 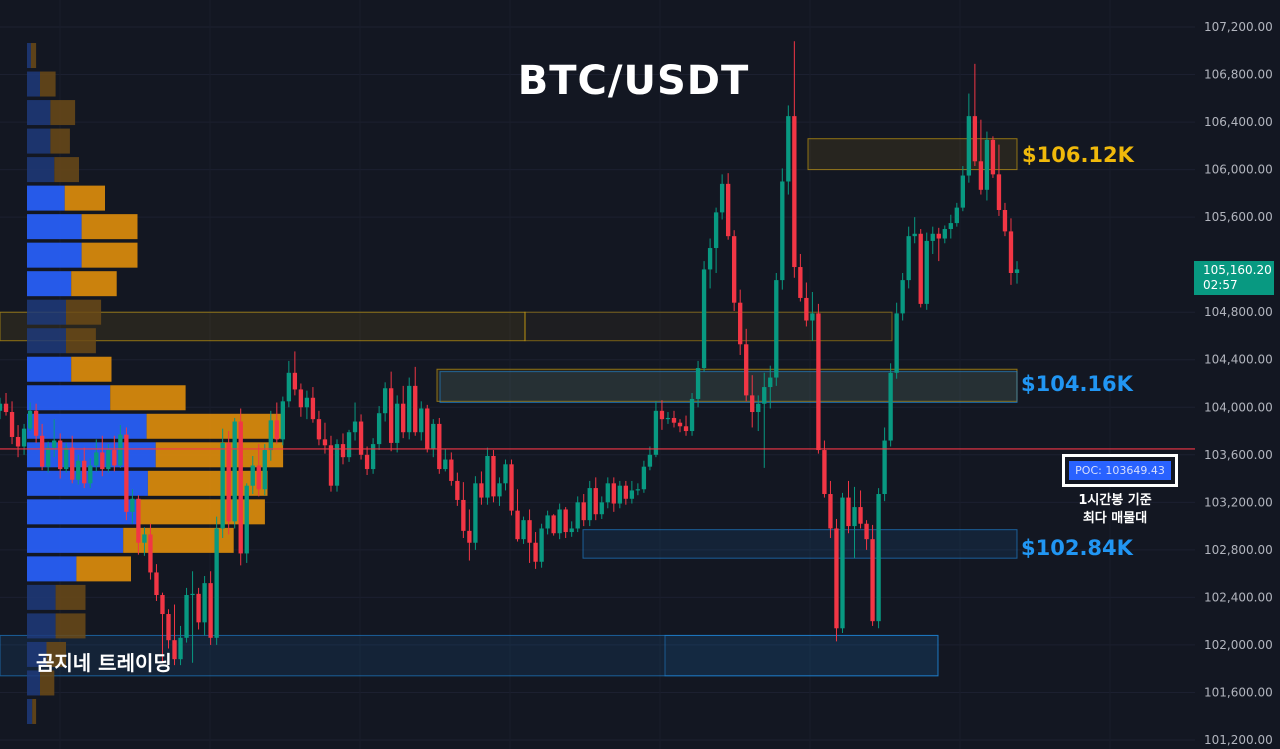 I want to click on poc-label: POC: 103649.43, so click(x=1120, y=470).